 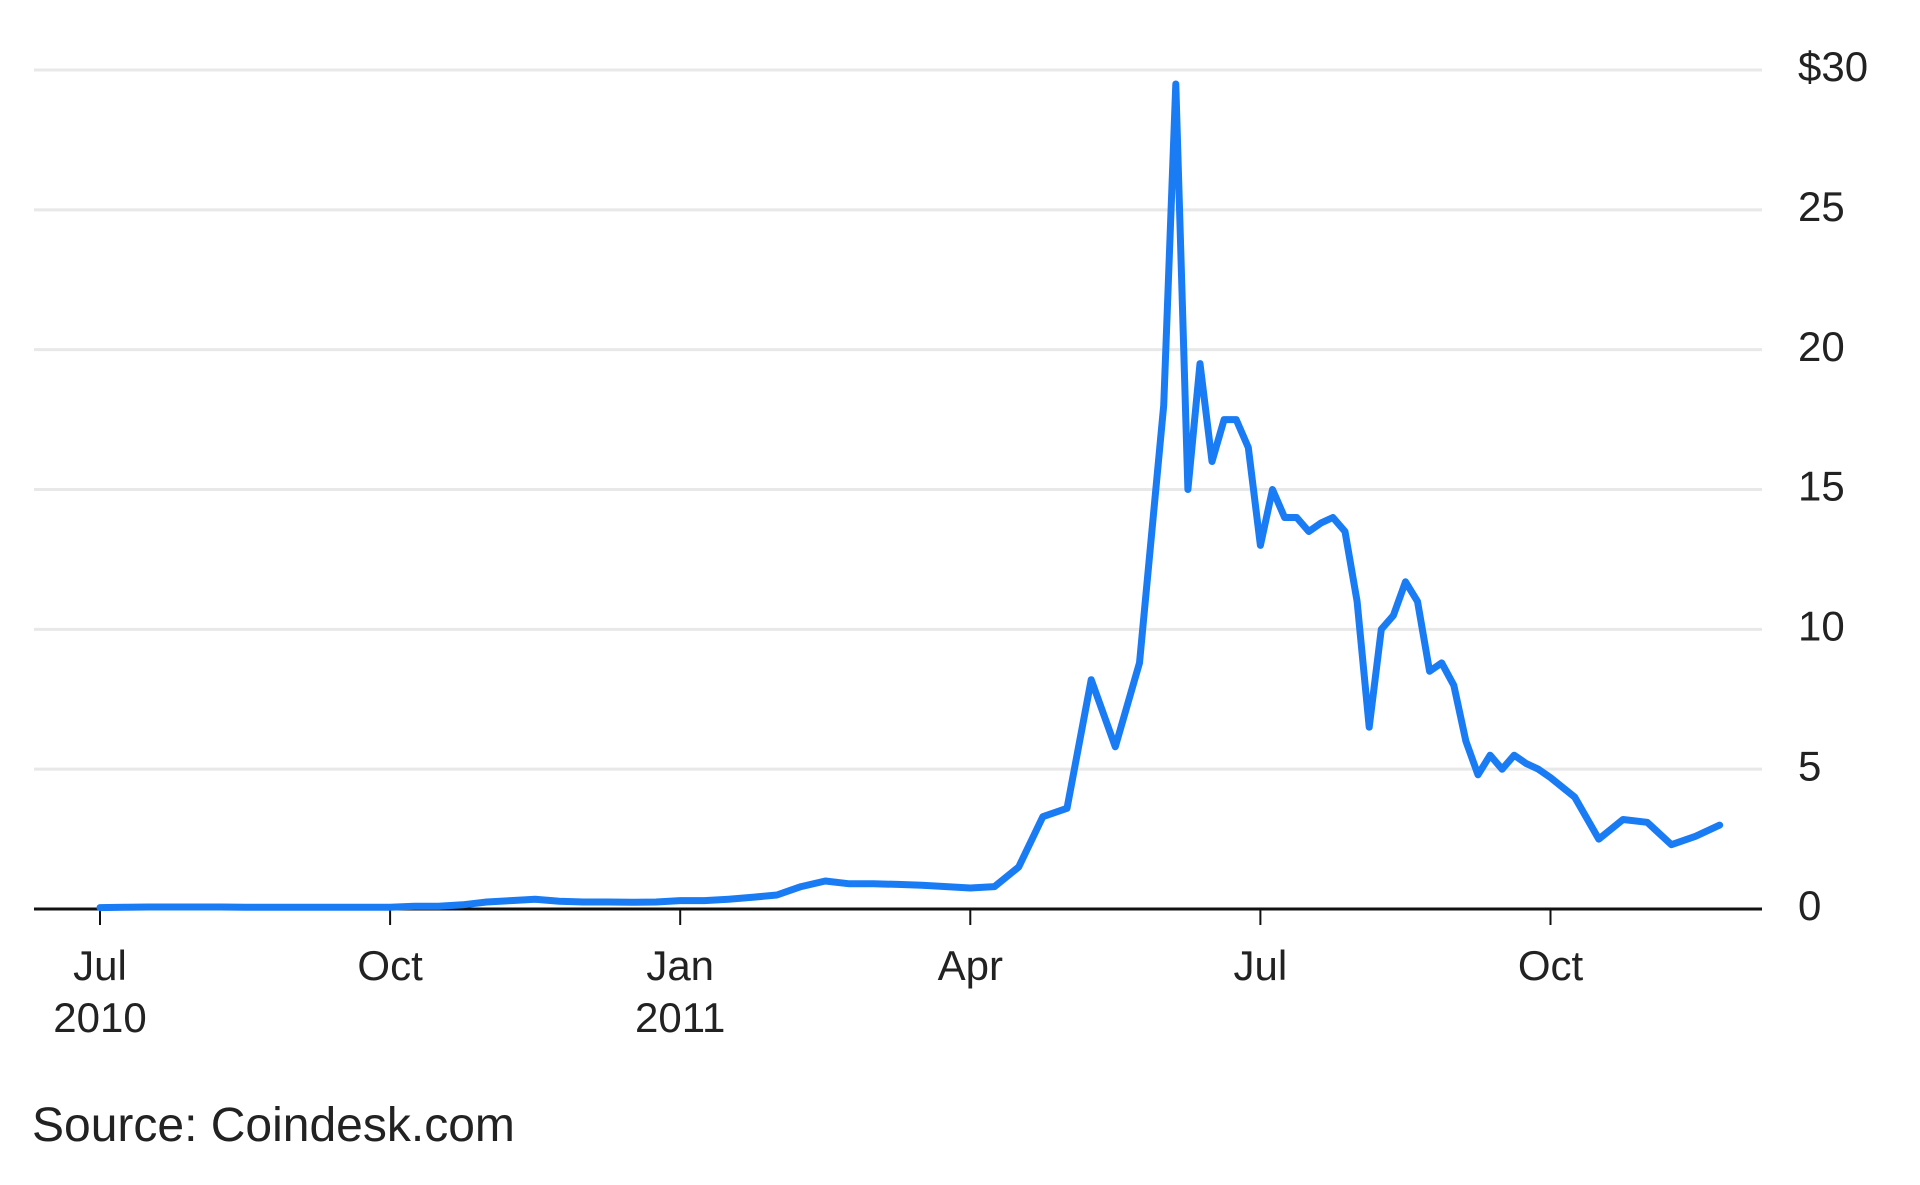 I want to click on y-tick-label: 10, so click(x=1821, y=625).